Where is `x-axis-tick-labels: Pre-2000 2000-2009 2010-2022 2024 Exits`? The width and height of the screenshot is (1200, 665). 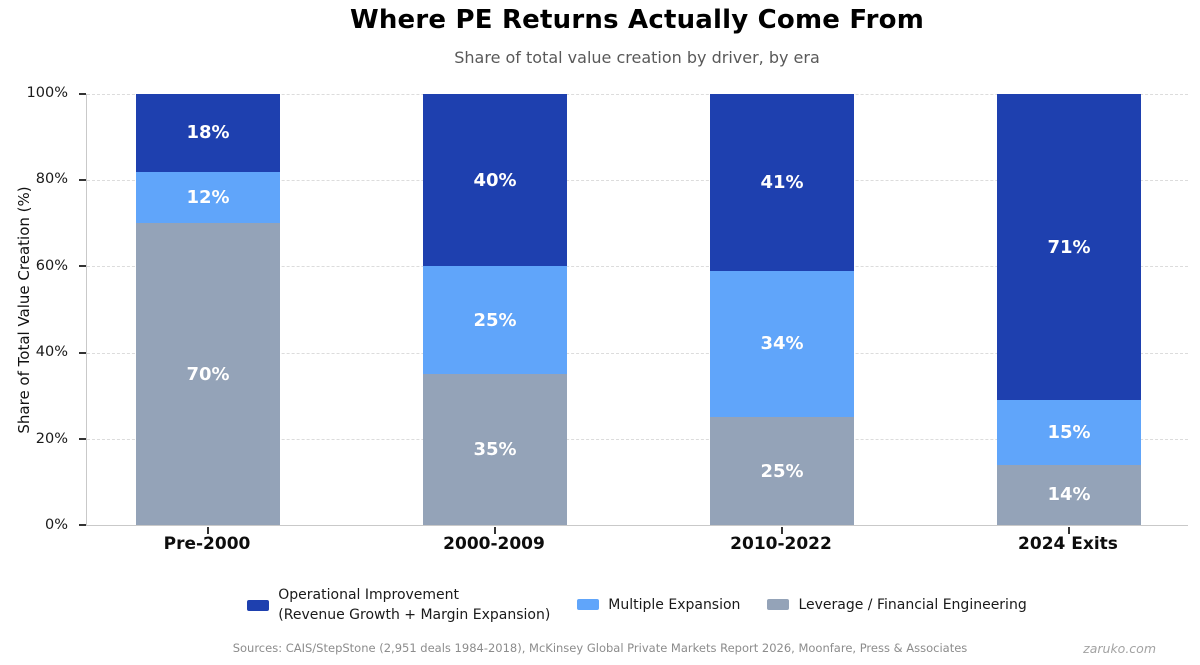
x-axis-tick-labels: Pre-2000 2000-2009 2010-2022 2024 Exits is located at coordinates (637, 547).